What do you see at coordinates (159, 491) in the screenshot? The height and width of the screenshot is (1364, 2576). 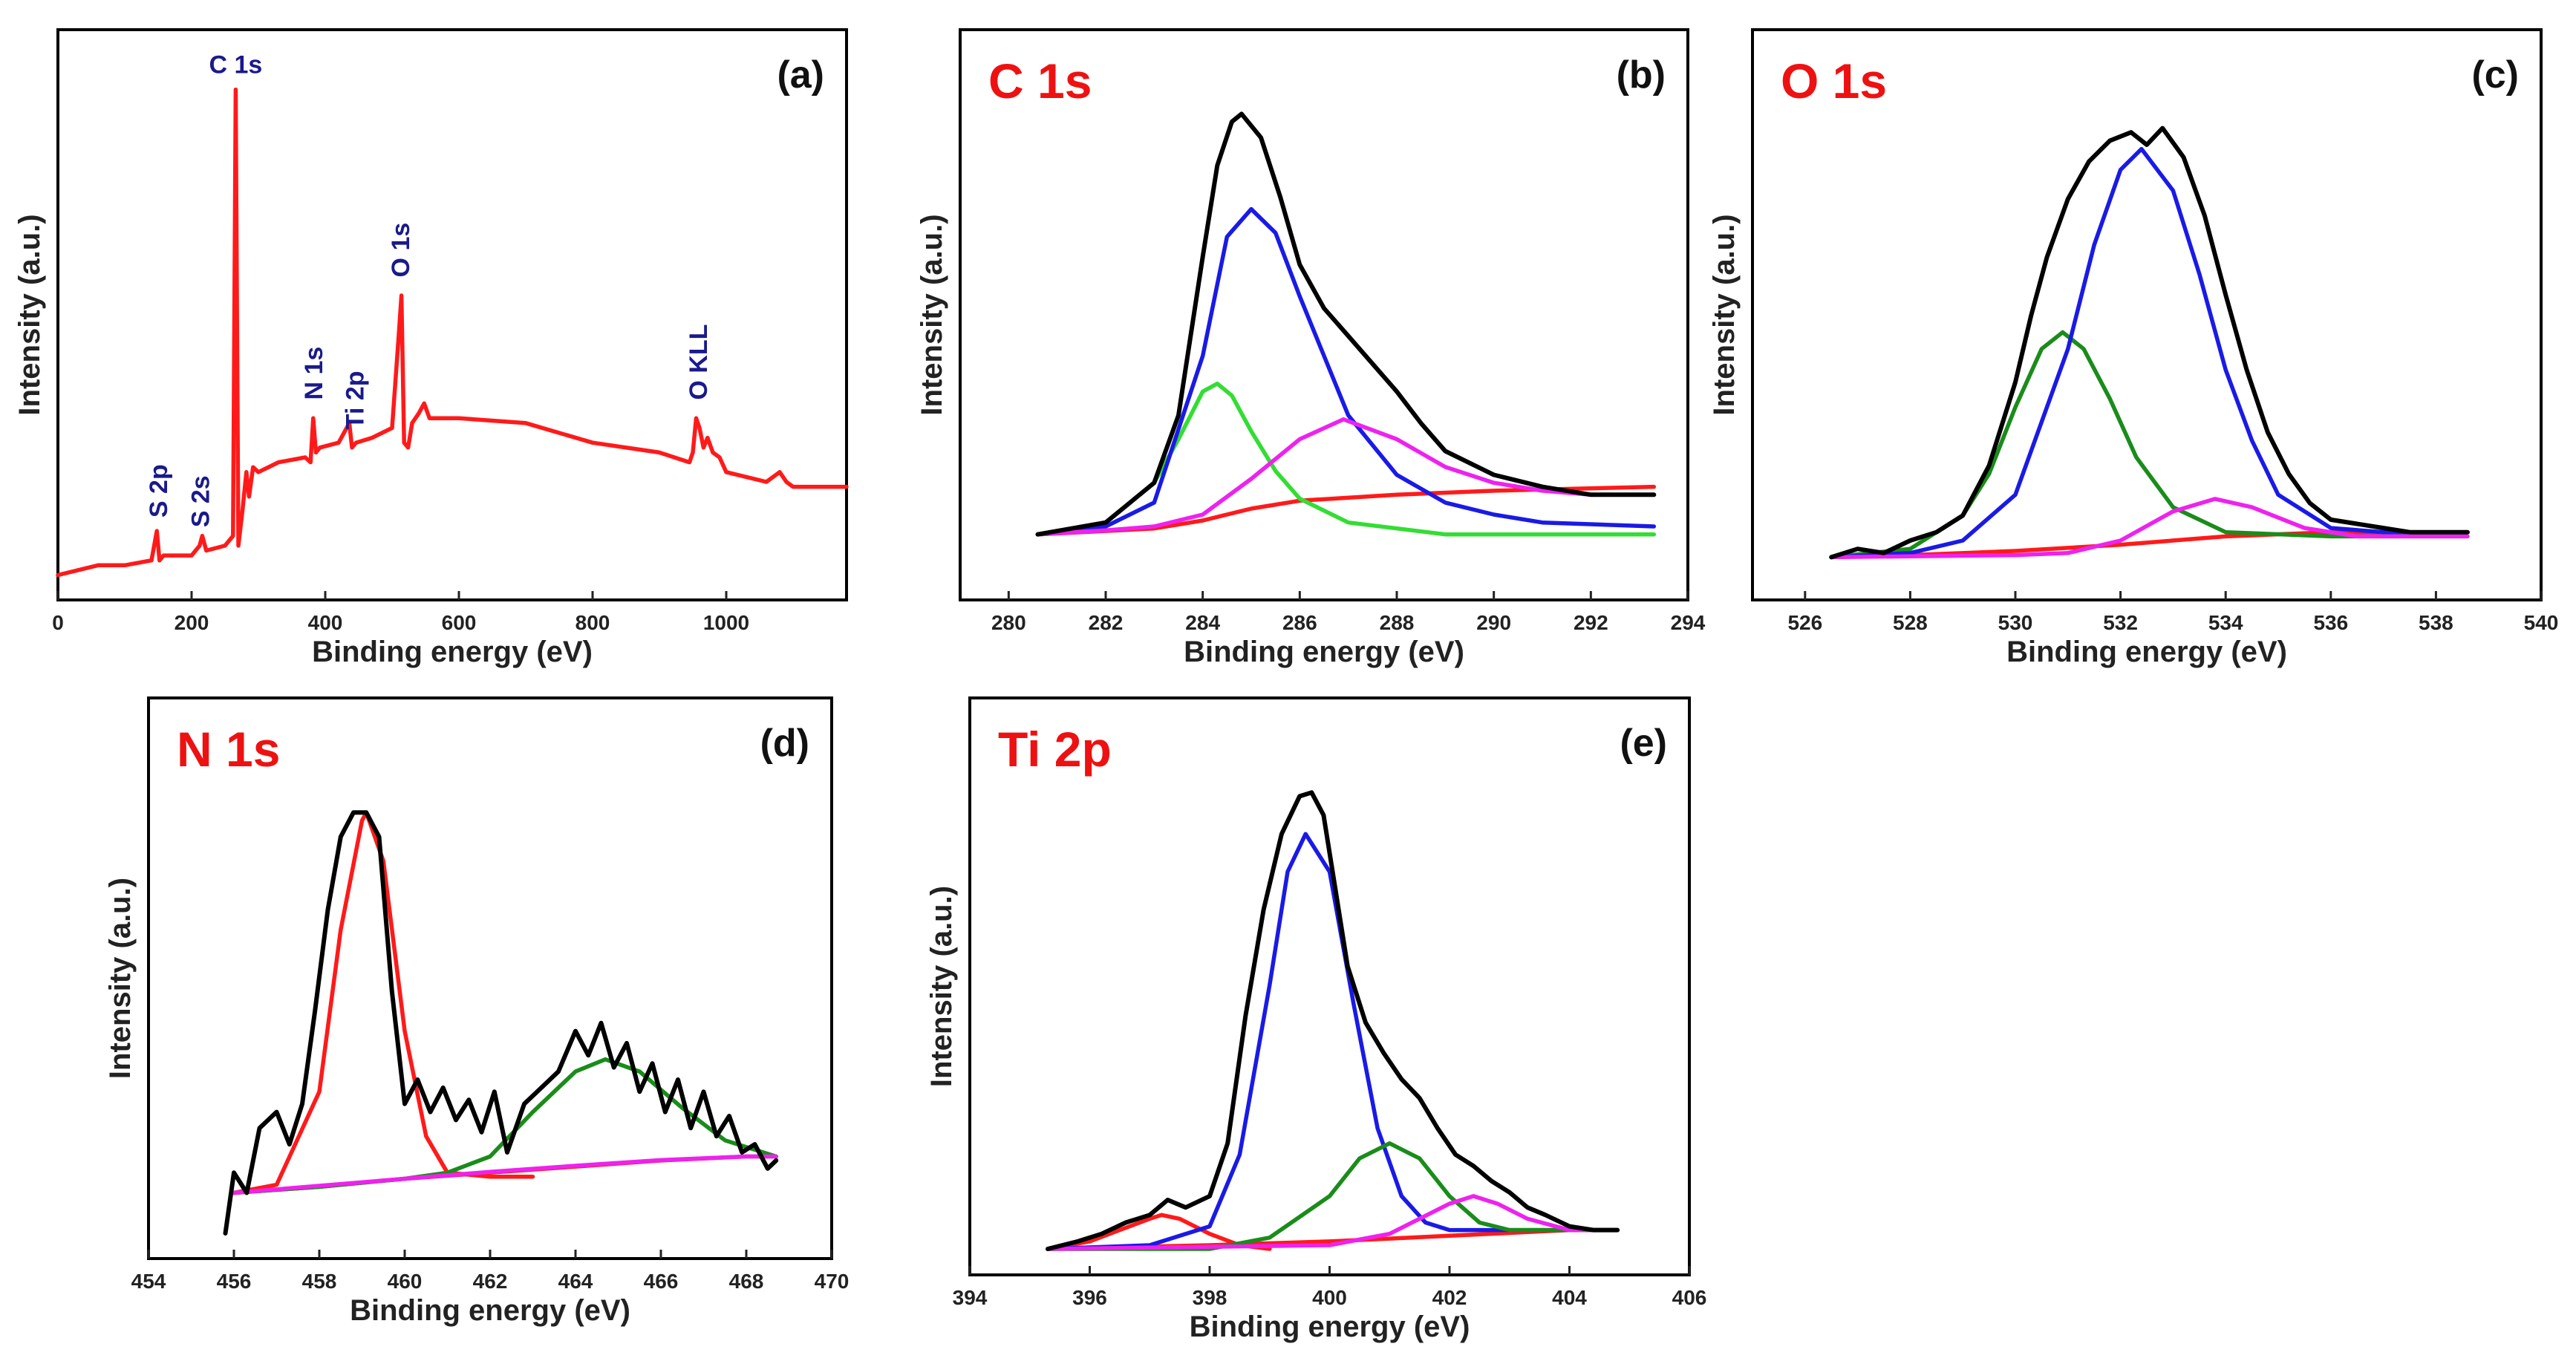 I see `peak-label: S 2p` at bounding box center [159, 491].